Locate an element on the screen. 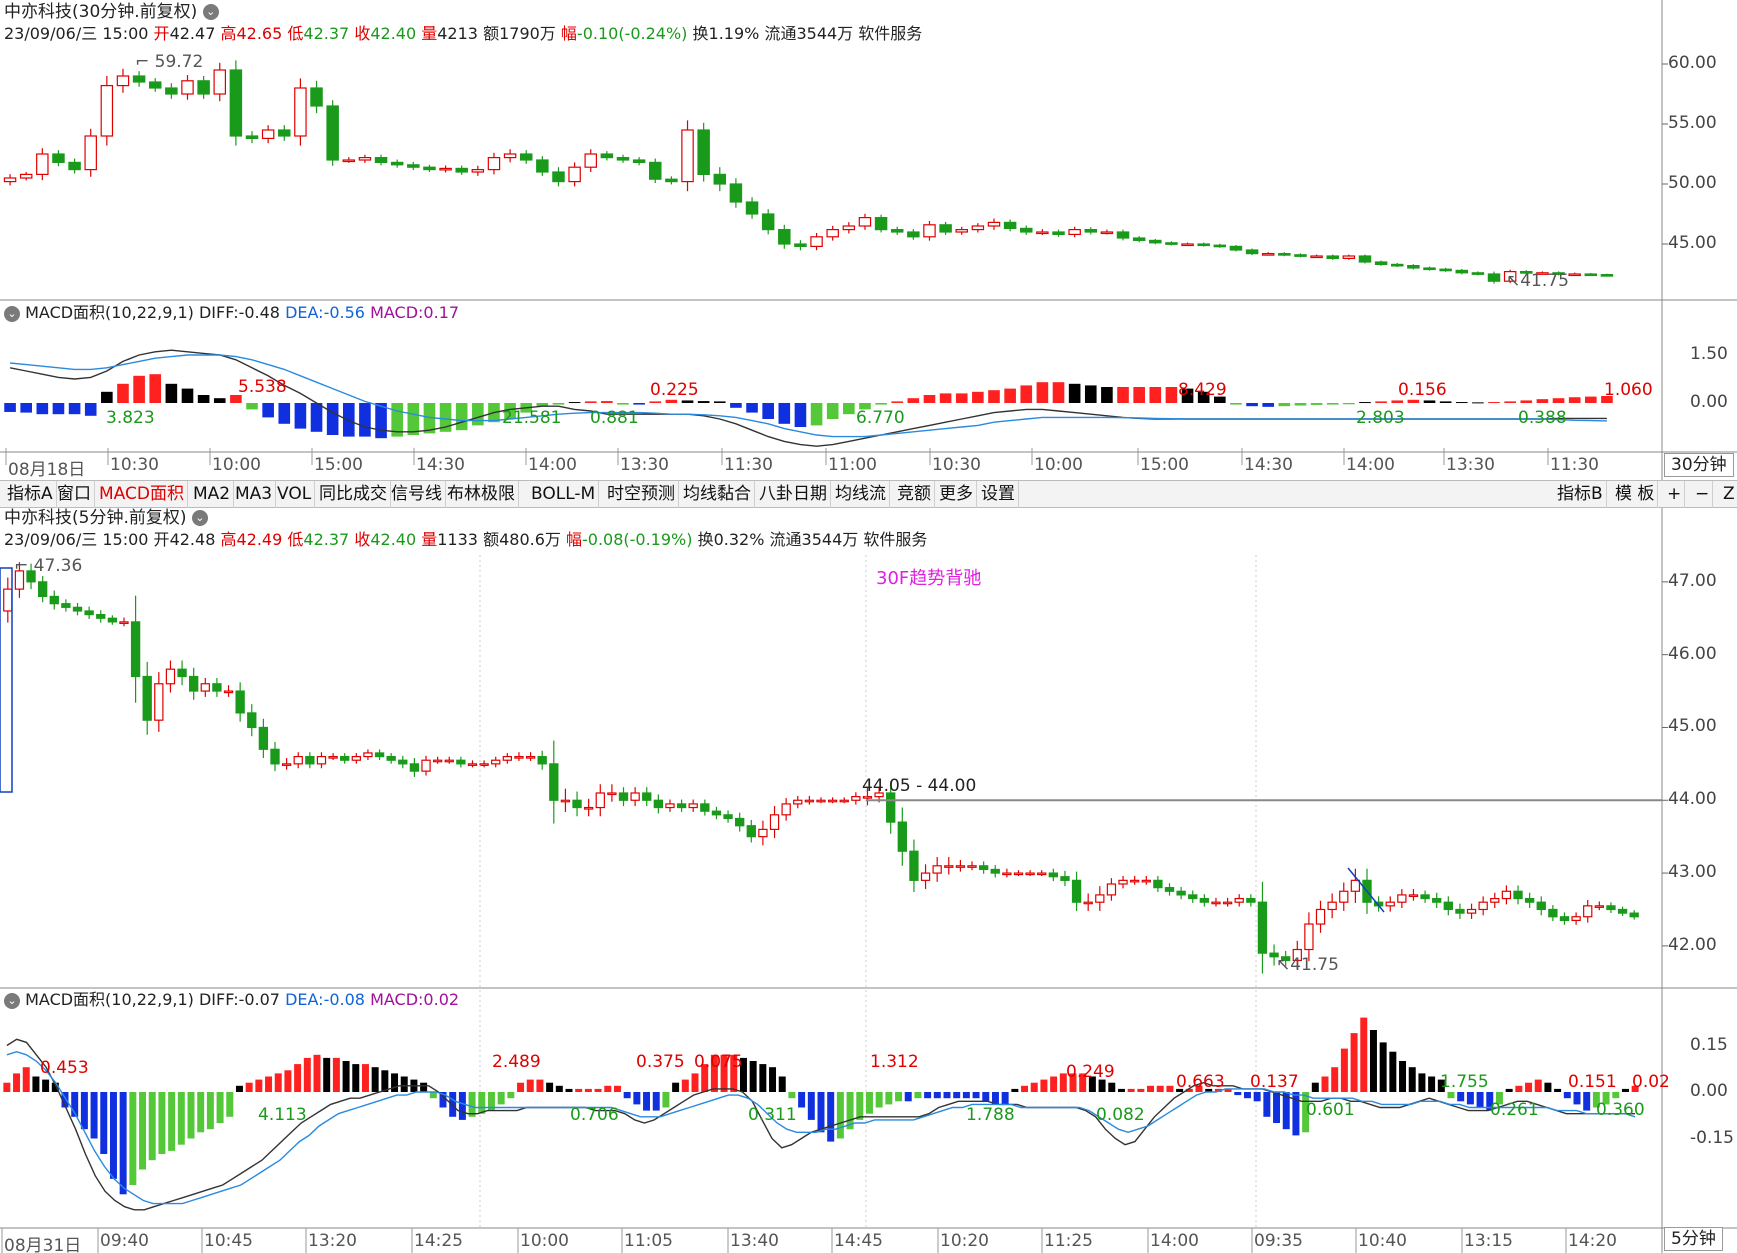  bottom-macd-y-tick: 0.15 is located at coordinates (1709, 1044).